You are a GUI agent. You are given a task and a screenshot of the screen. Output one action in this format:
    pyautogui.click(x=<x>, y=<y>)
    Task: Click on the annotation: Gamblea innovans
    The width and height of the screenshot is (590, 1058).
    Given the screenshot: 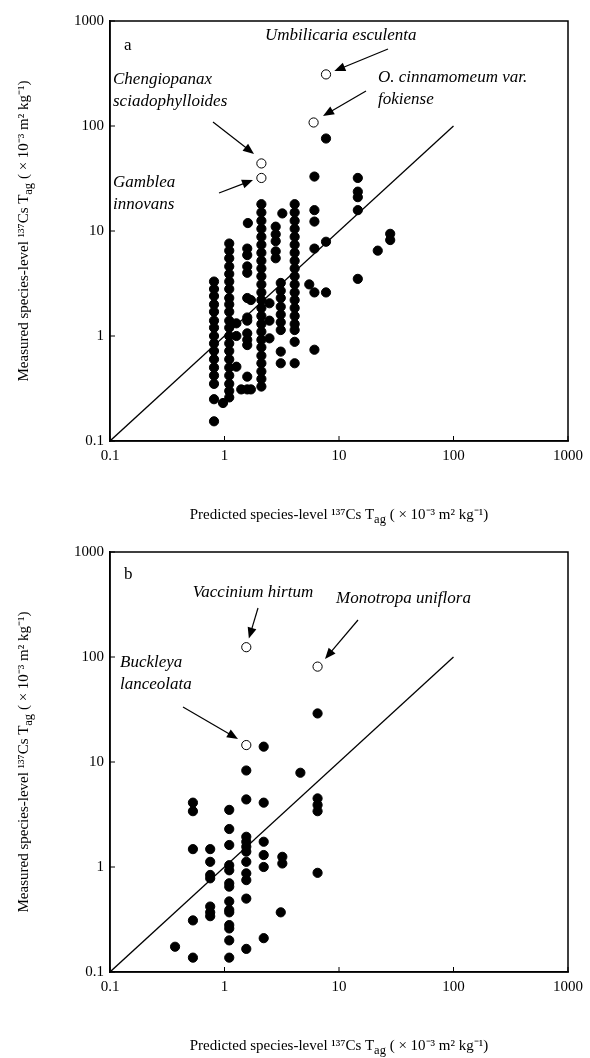 What is the action you would take?
    pyautogui.click(x=144, y=193)
    